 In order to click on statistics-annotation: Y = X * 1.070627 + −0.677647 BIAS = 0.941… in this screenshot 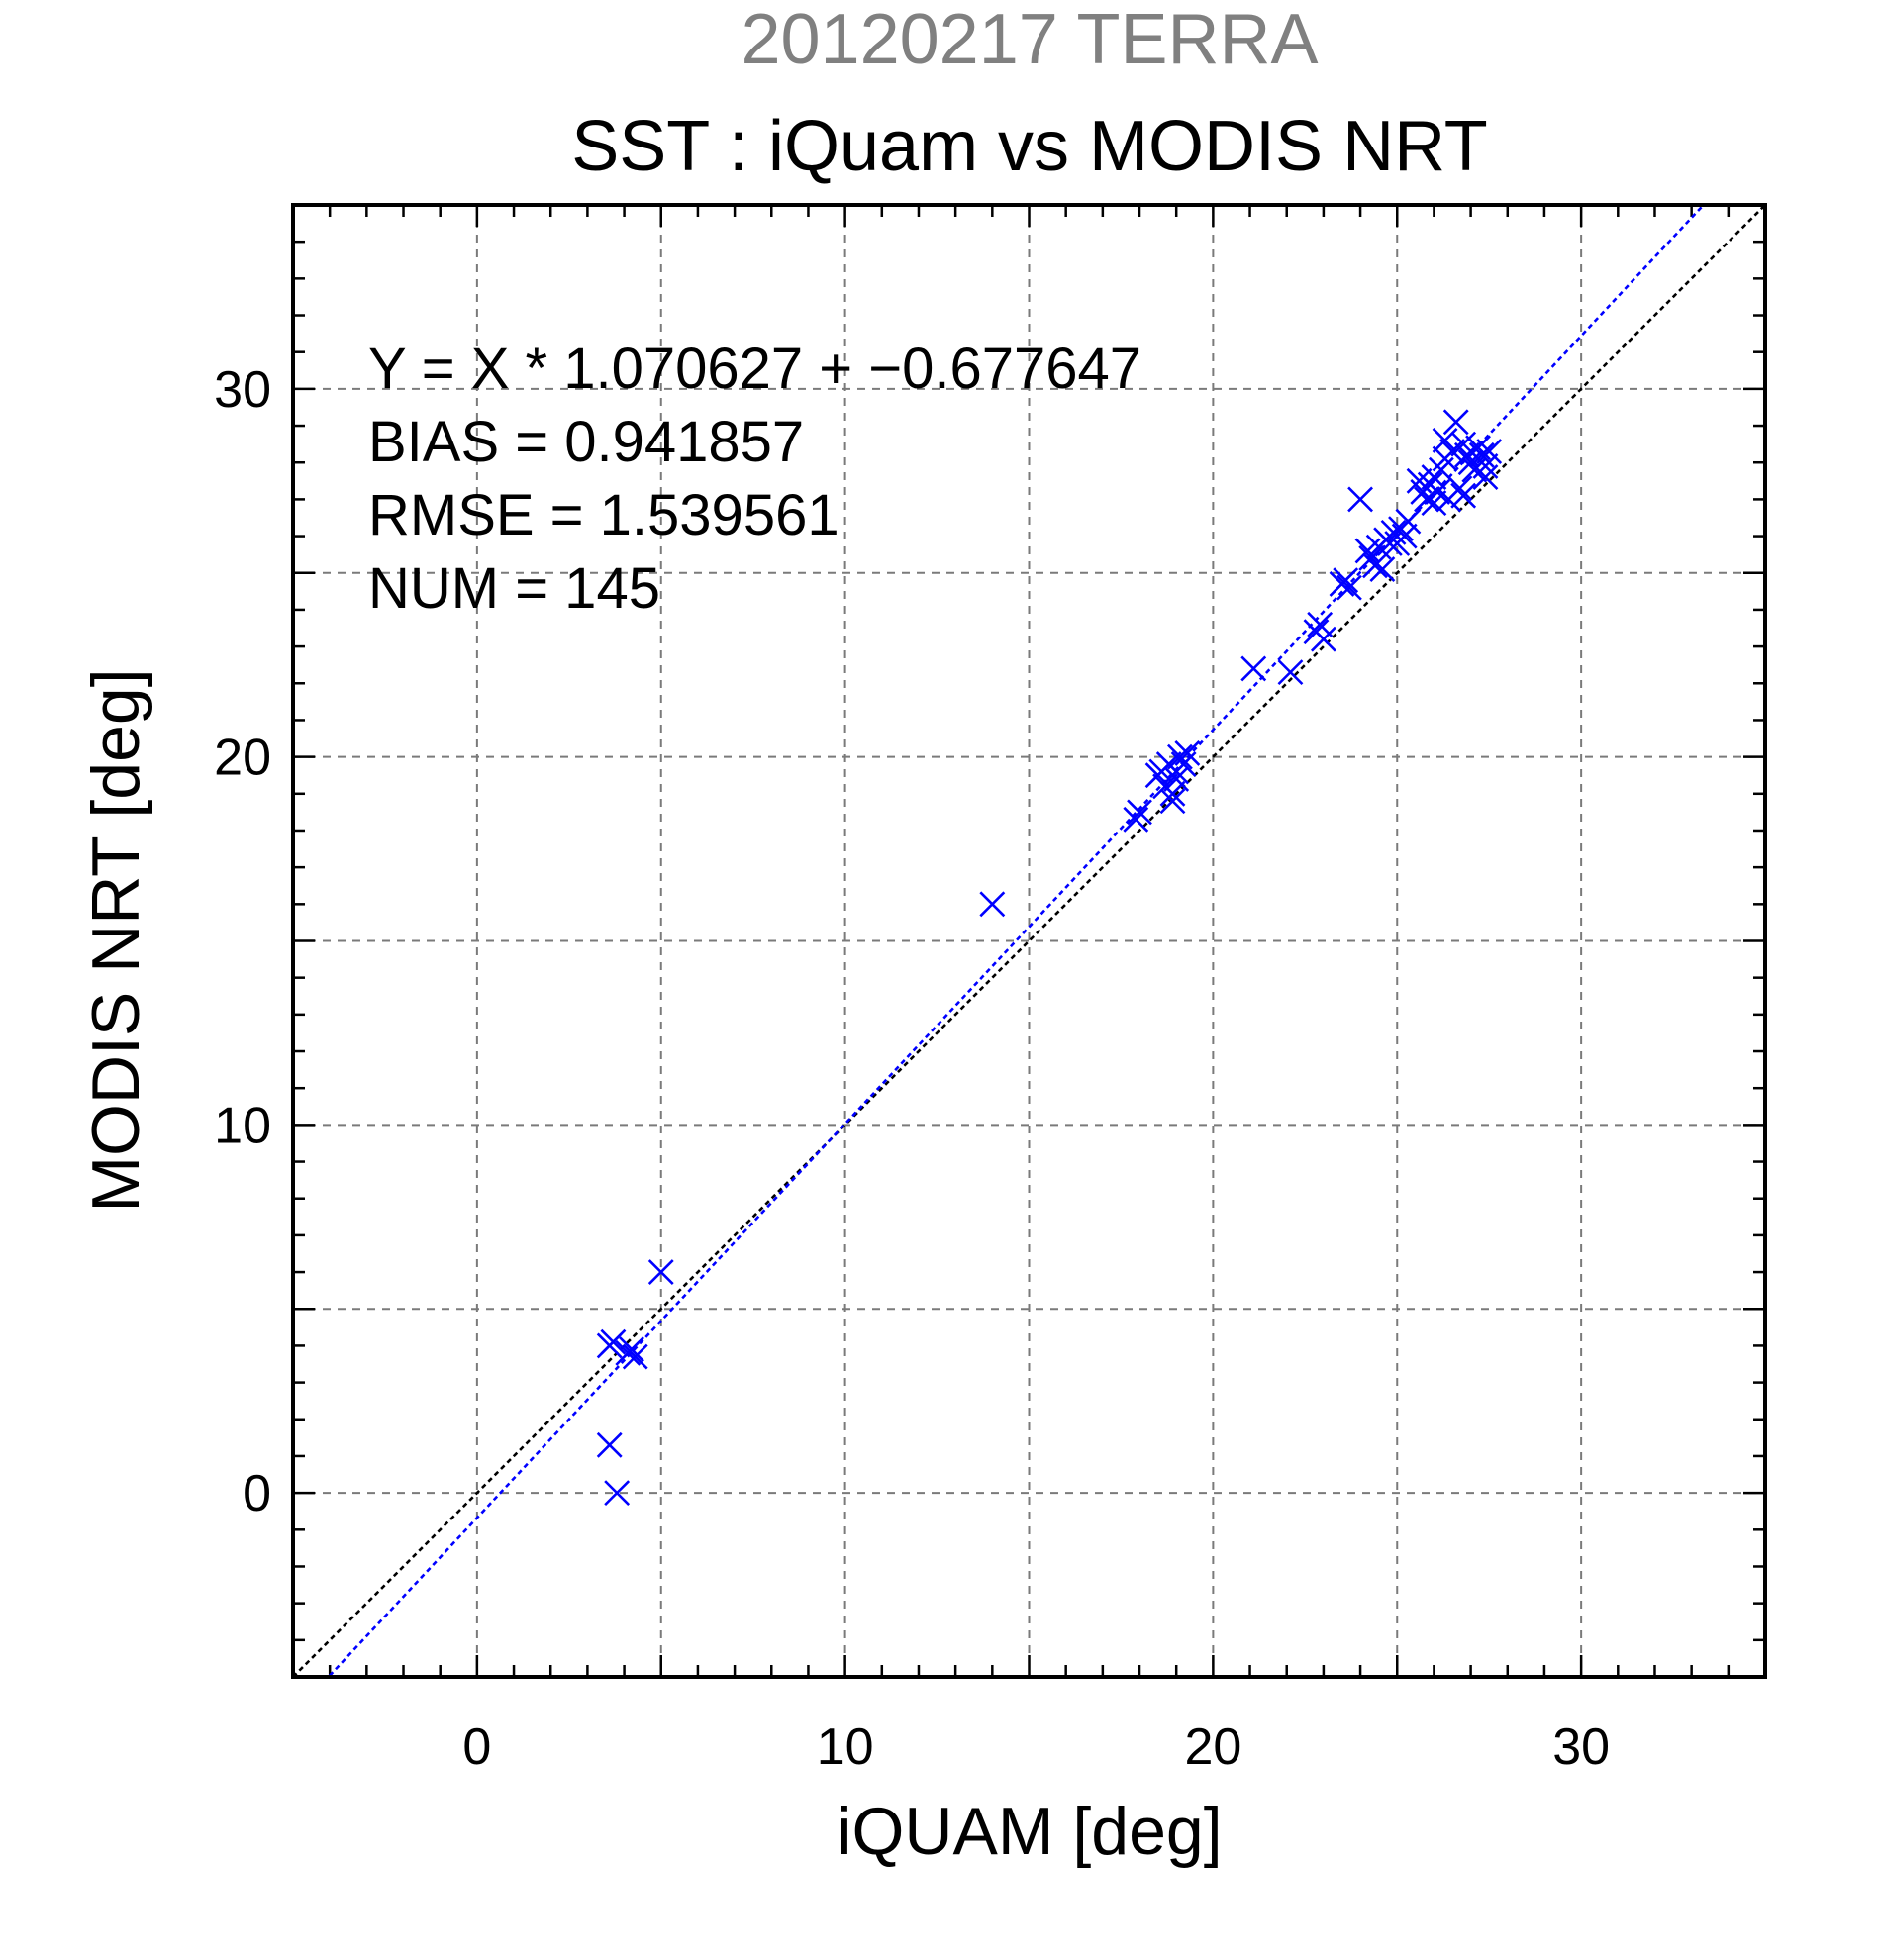, I will do `click(754, 479)`.